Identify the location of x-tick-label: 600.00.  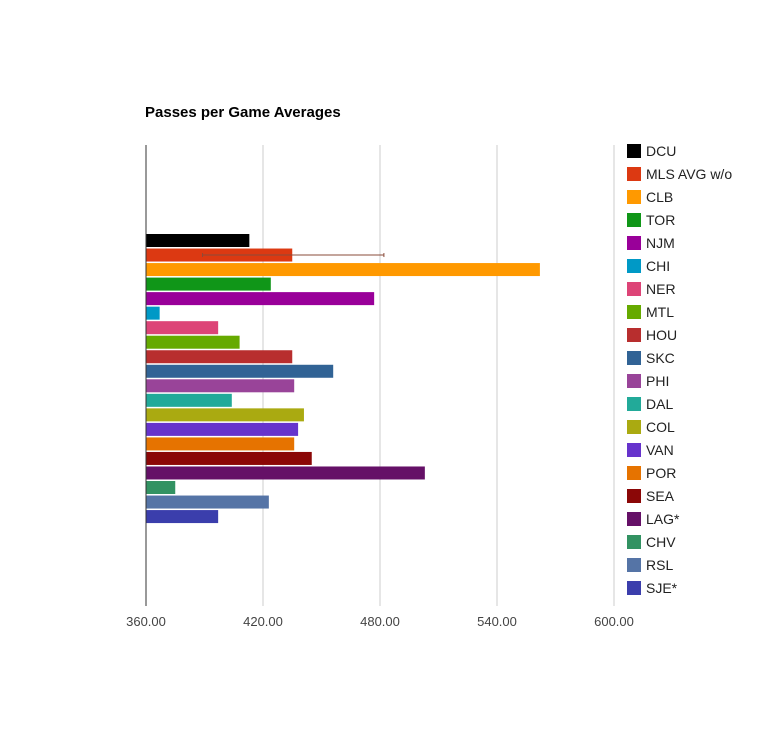
(614, 621).